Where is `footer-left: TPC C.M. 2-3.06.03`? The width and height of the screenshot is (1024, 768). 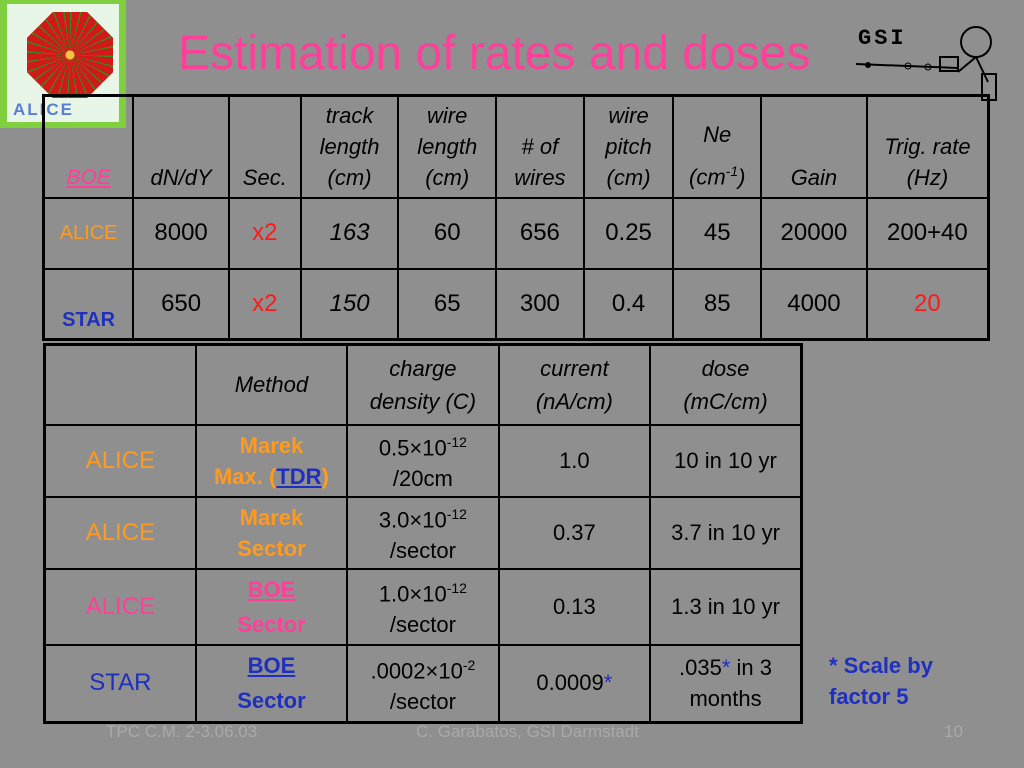 footer-left: TPC C.M. 2-3.06.03 is located at coordinates (182, 731).